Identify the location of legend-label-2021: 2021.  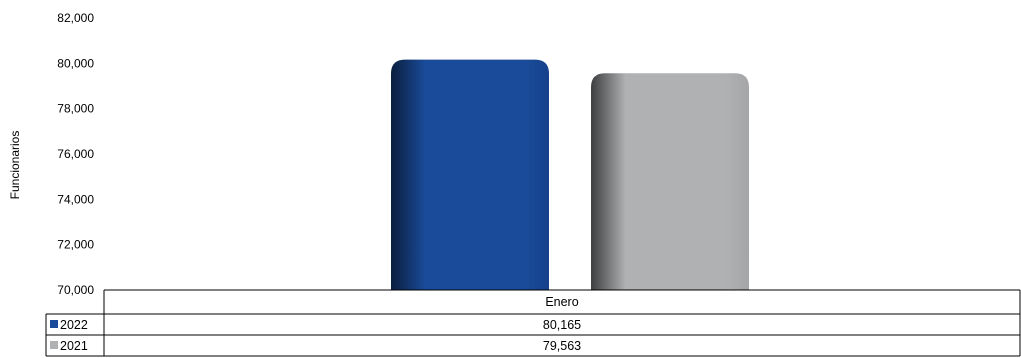
(74, 346).